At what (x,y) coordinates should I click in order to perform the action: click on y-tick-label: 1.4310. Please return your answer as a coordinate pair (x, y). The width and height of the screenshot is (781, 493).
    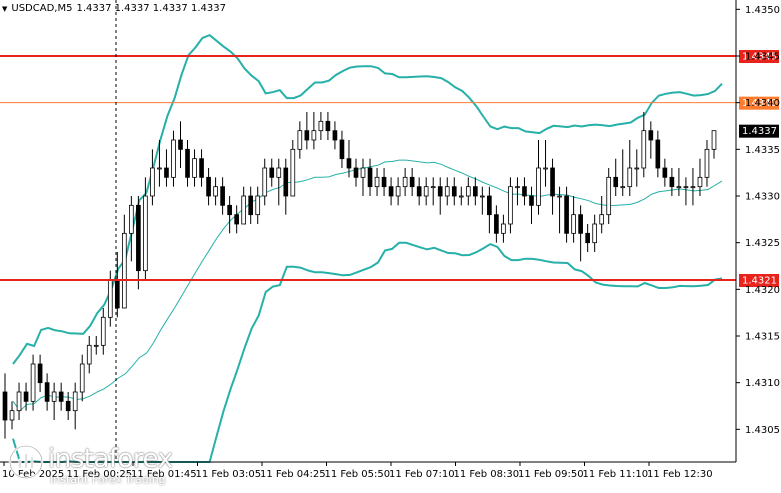
    Looking at the image, I should click on (762, 383).